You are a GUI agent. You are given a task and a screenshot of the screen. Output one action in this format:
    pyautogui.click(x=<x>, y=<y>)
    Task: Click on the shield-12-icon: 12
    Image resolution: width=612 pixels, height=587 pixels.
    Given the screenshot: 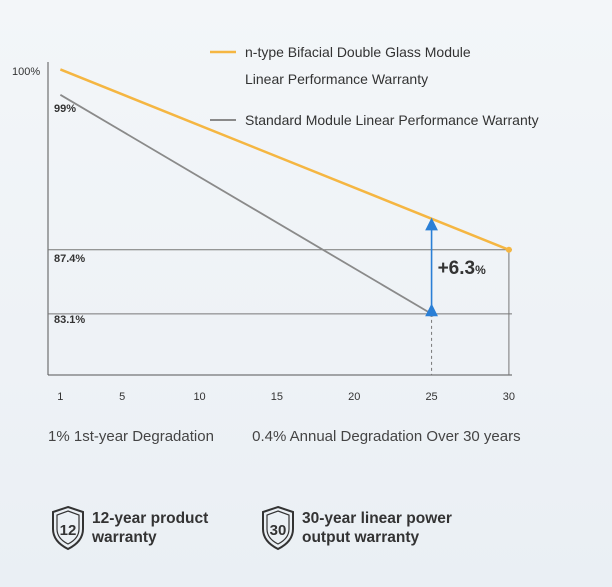 What is the action you would take?
    pyautogui.click(x=68, y=528)
    